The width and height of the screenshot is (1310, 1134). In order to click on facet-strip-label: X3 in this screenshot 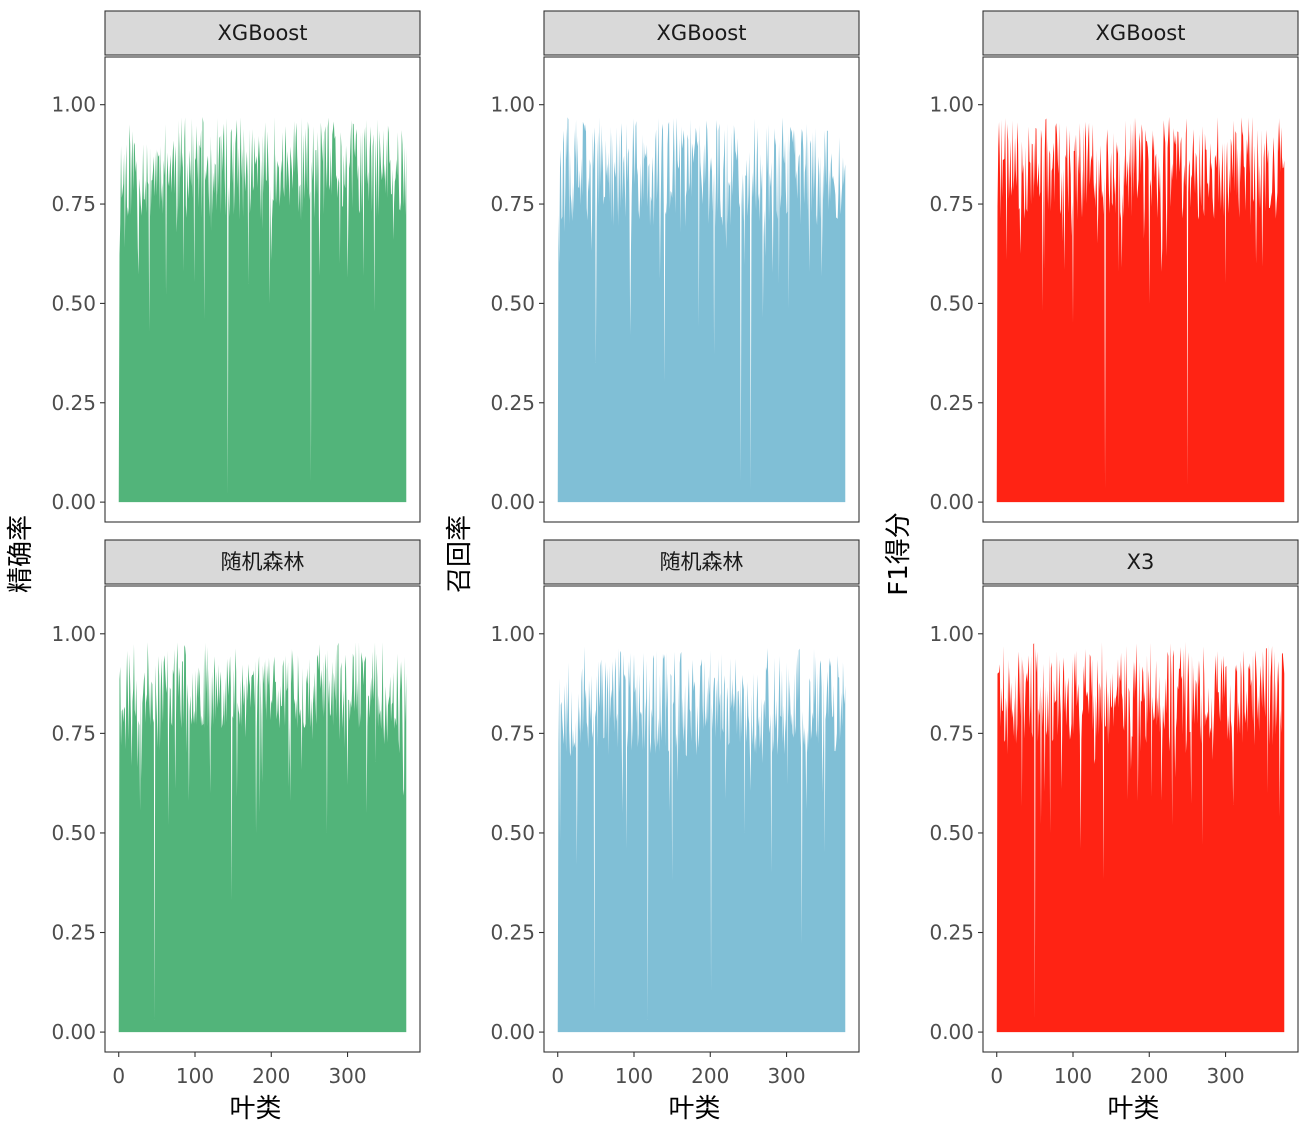, I will do `click(1141, 562)`.